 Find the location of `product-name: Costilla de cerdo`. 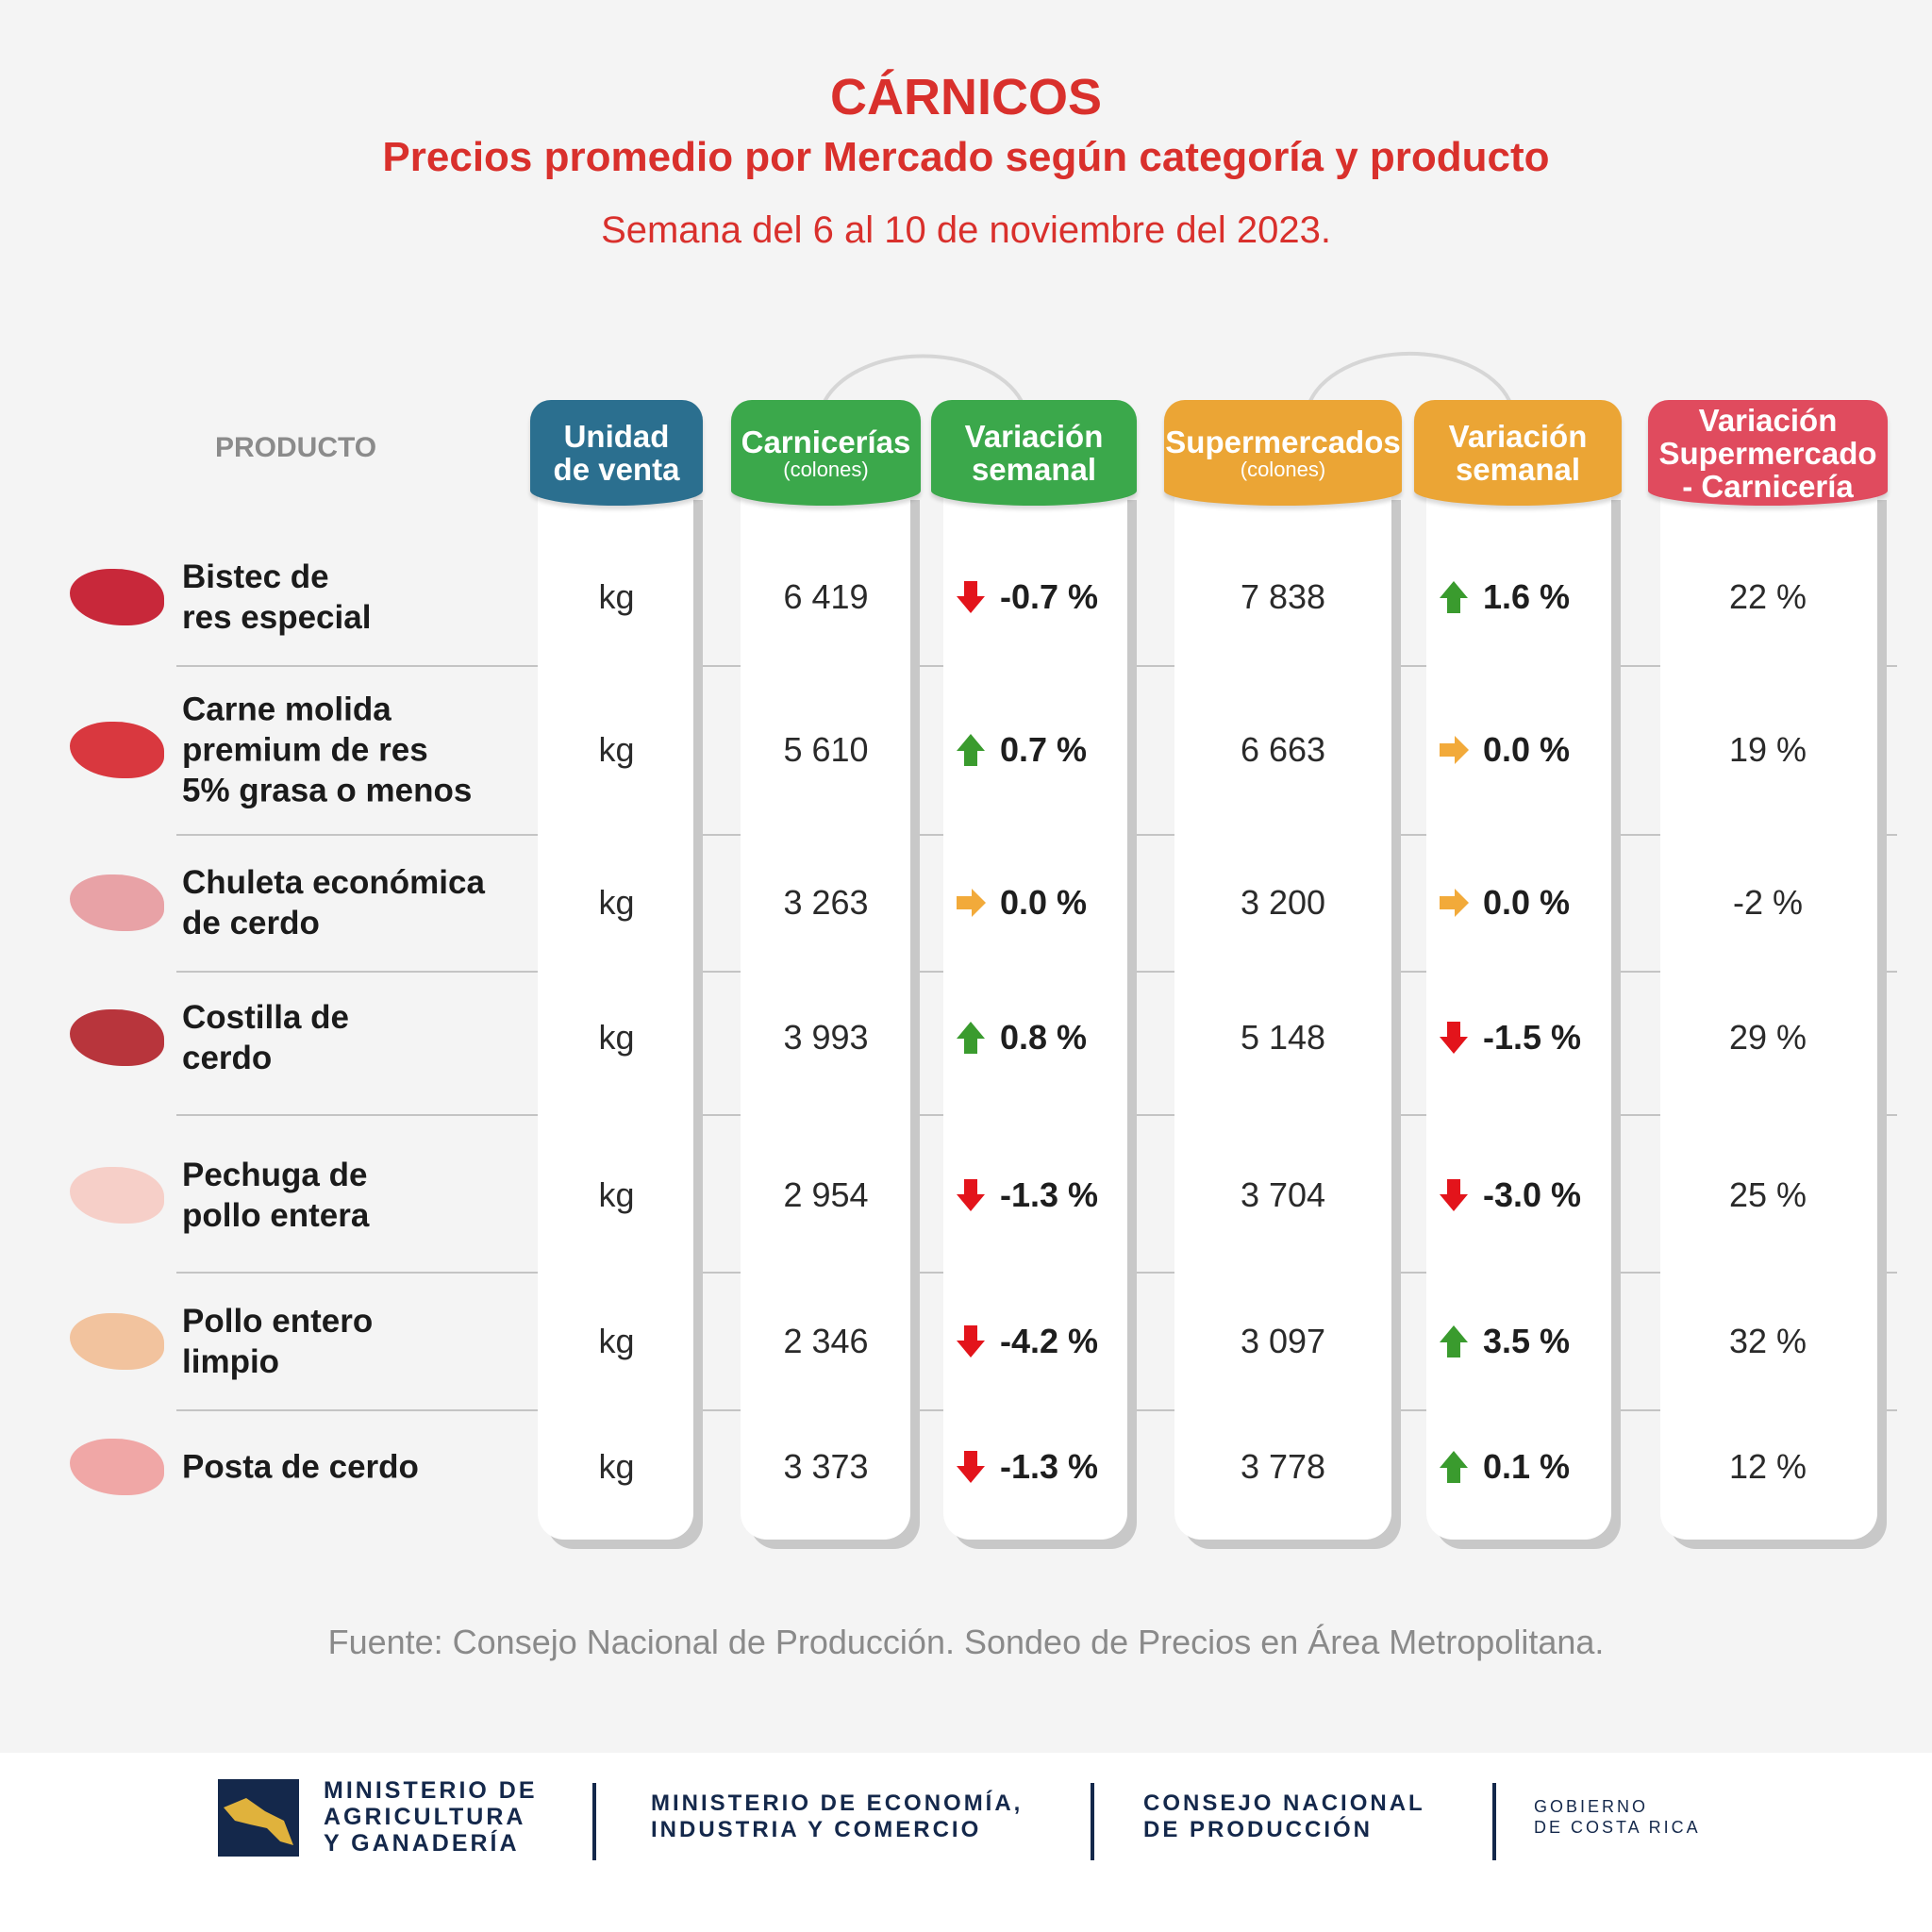

product-name: Costilla de cerdo is located at coordinates (266, 1037).